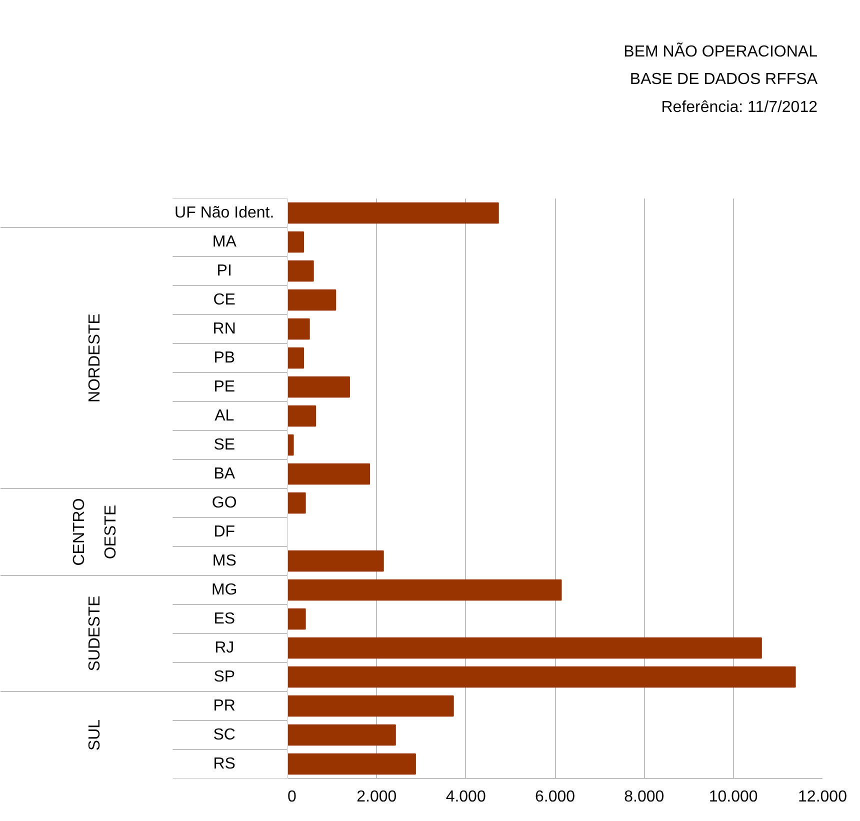 The image size is (860, 821). Describe the element at coordinates (555, 797) in the screenshot. I see `x-tick-label: 6.000` at that location.